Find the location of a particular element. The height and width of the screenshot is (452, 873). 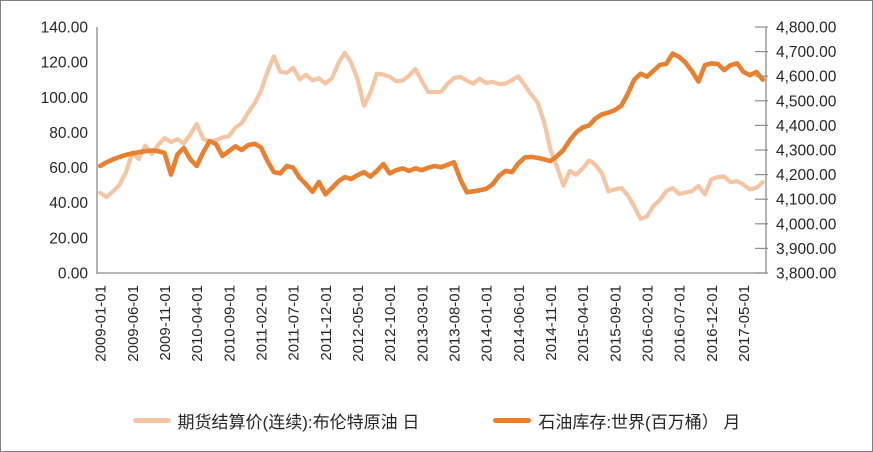

left-axis-tick-label: 20.00 is located at coordinates (68, 238).